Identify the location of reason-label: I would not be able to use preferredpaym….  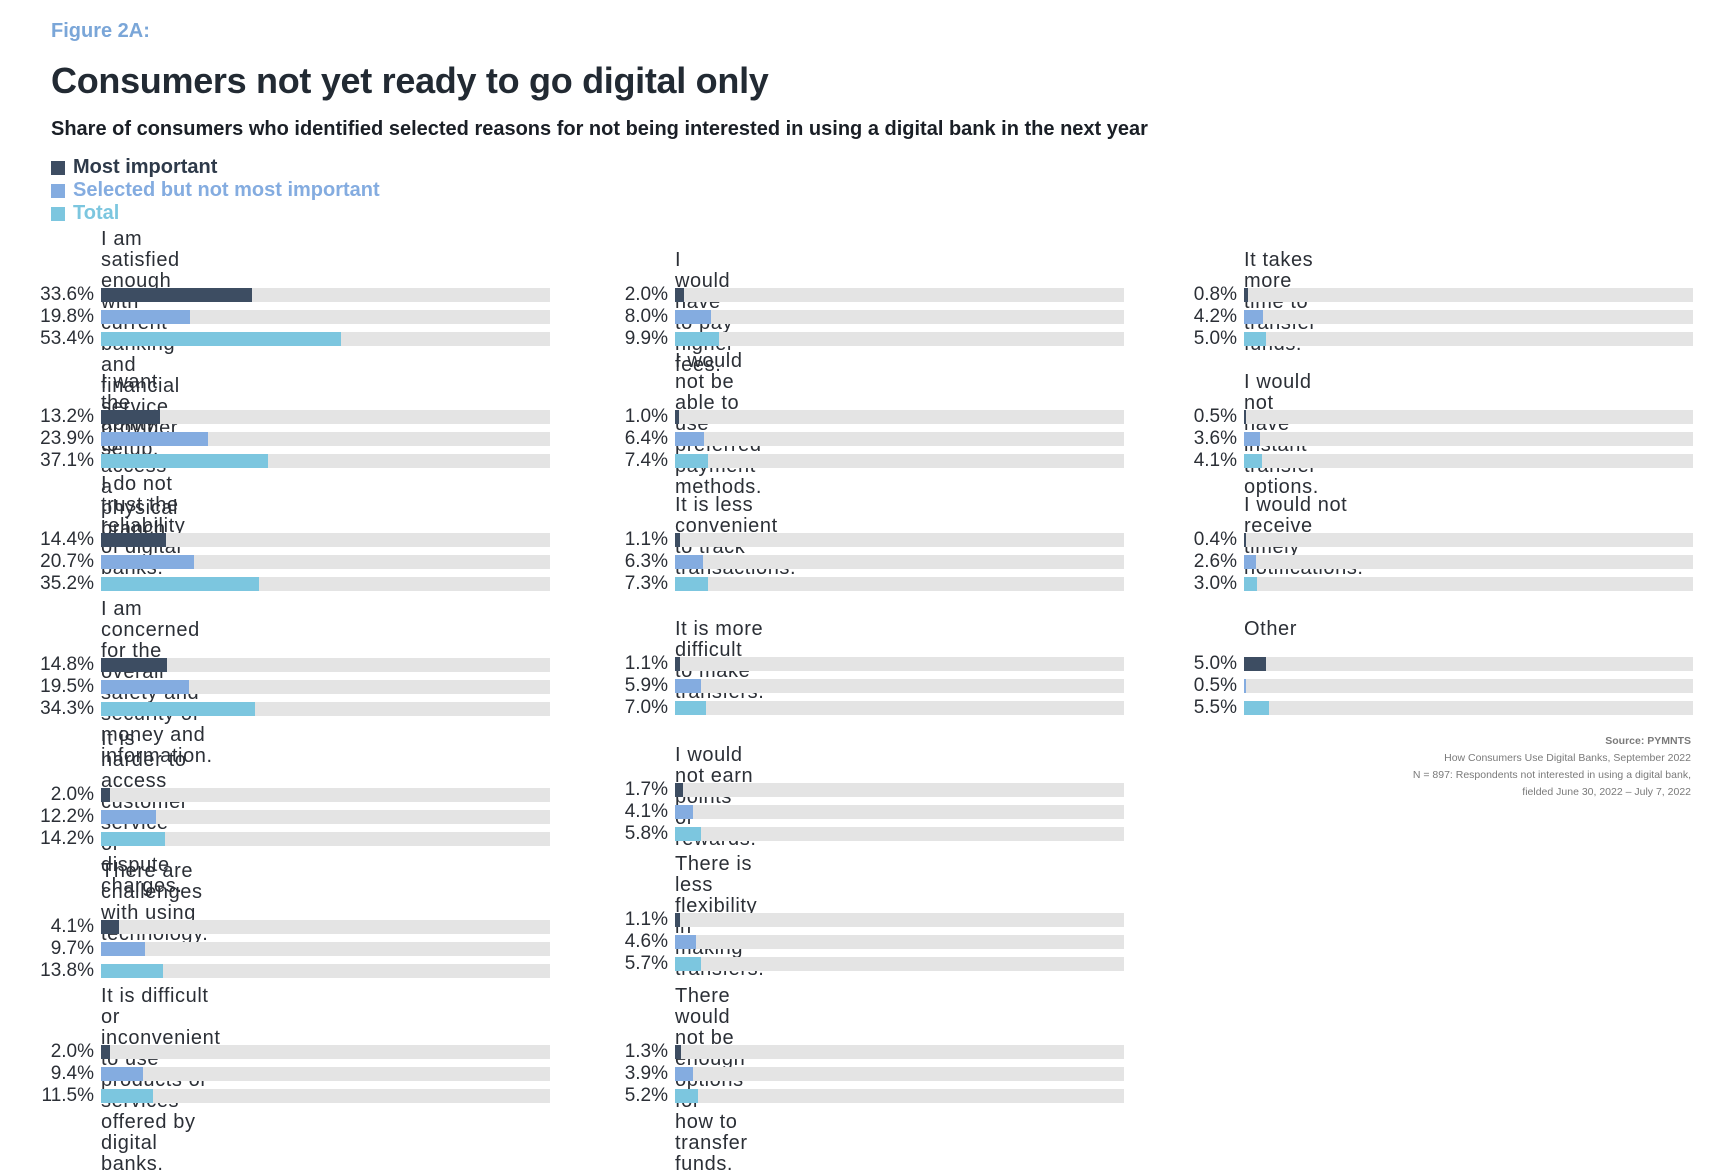
(718, 424).